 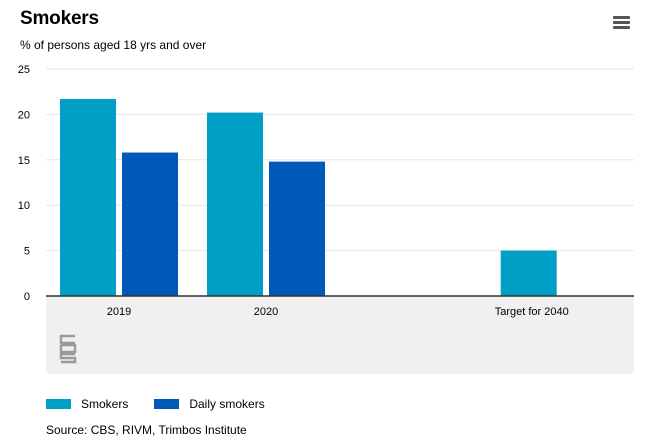 I want to click on legend-label-daily-smokers: Daily smokers, so click(x=227, y=404).